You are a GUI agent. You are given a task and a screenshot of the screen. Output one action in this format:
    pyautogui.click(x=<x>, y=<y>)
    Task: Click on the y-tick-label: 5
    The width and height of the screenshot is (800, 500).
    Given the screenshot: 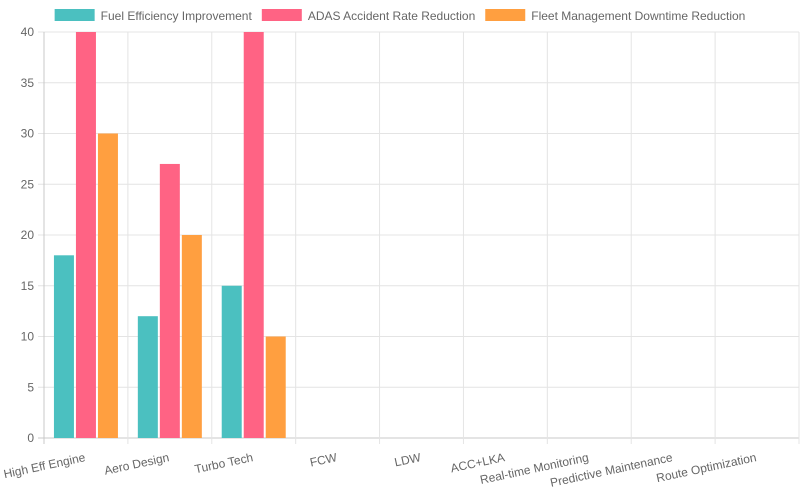 What is the action you would take?
    pyautogui.click(x=30, y=387)
    